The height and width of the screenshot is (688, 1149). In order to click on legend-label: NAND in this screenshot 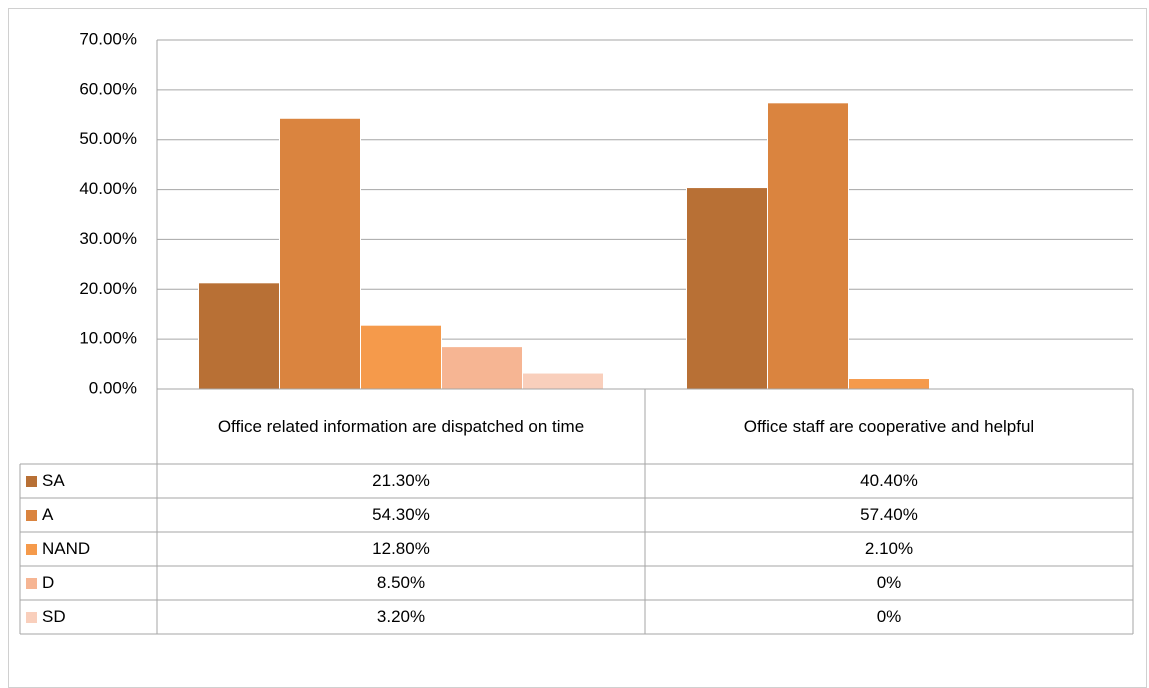, I will do `click(66, 548)`.